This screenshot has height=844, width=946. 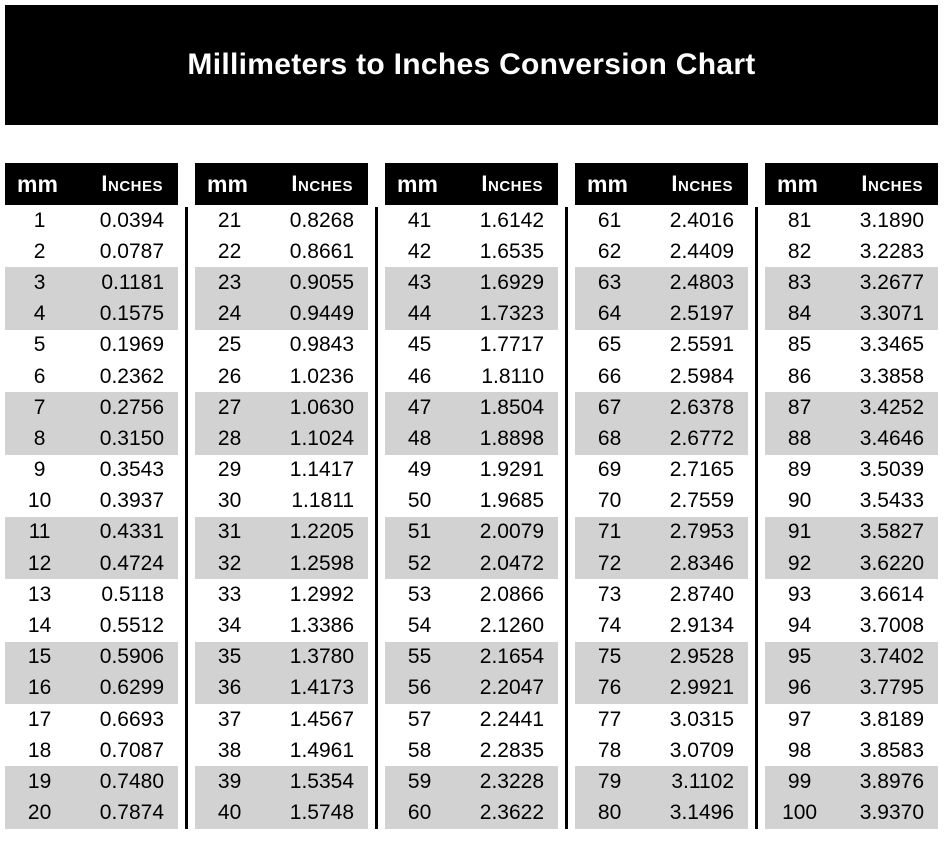 What do you see at coordinates (281, 501) in the screenshot?
I see `table-row: 30 1.1811` at bounding box center [281, 501].